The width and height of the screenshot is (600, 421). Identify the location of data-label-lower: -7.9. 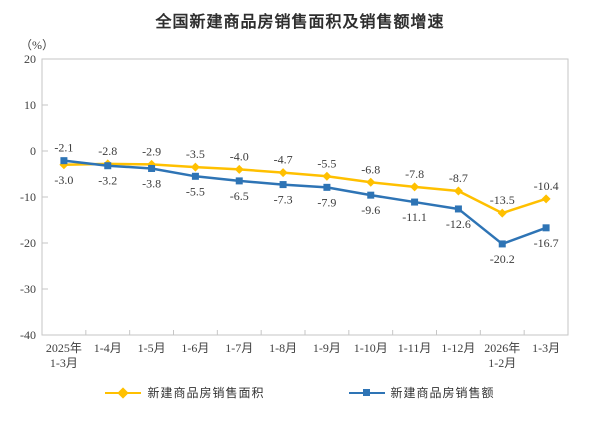
(326, 202).